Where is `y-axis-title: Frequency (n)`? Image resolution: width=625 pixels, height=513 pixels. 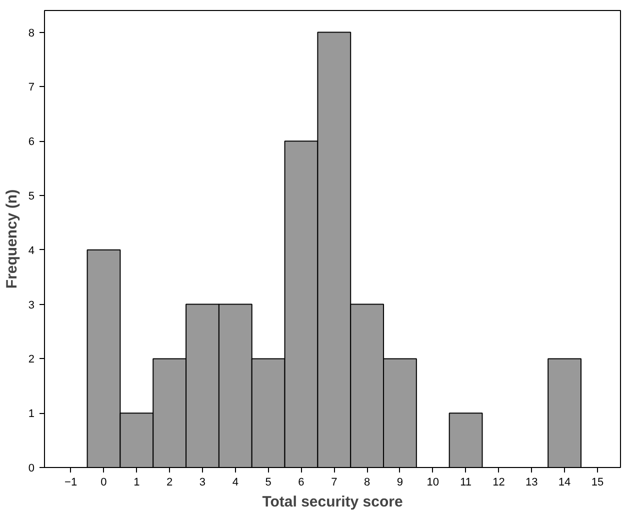 y-axis-title: Frequency (n) is located at coordinates (11, 239).